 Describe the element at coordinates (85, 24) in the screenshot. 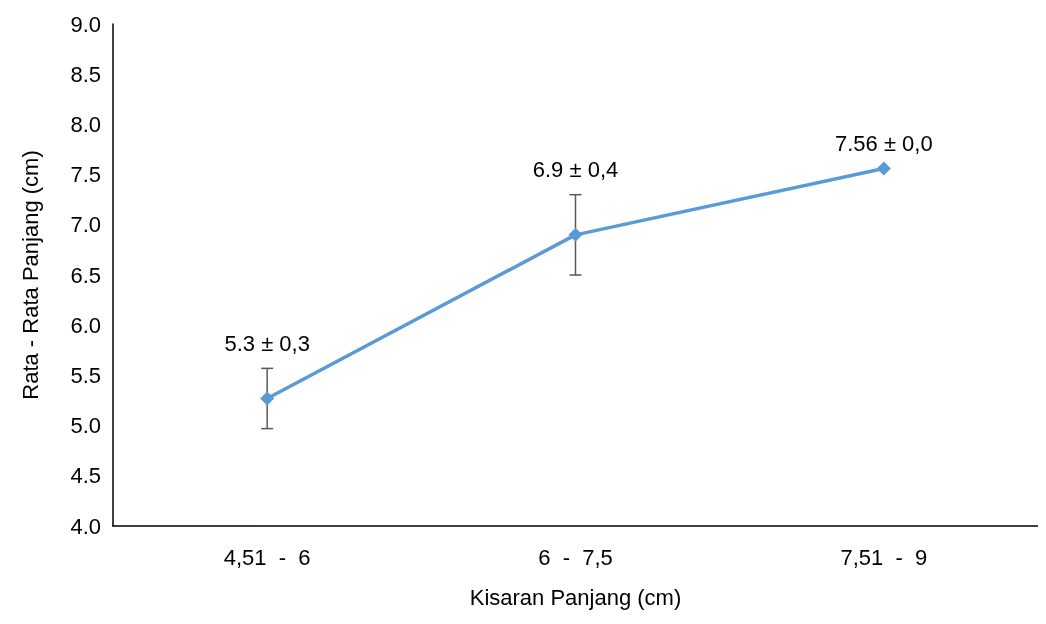

I see `y-tick-label: 9.0` at that location.